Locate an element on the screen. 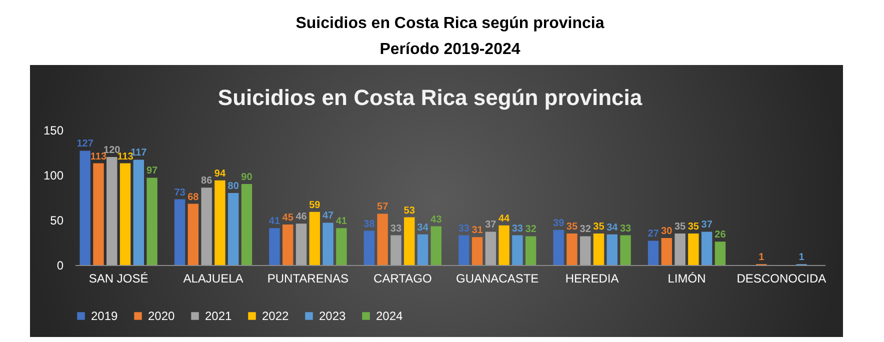 The image size is (884, 342). legend-label: 2020 is located at coordinates (162, 316).